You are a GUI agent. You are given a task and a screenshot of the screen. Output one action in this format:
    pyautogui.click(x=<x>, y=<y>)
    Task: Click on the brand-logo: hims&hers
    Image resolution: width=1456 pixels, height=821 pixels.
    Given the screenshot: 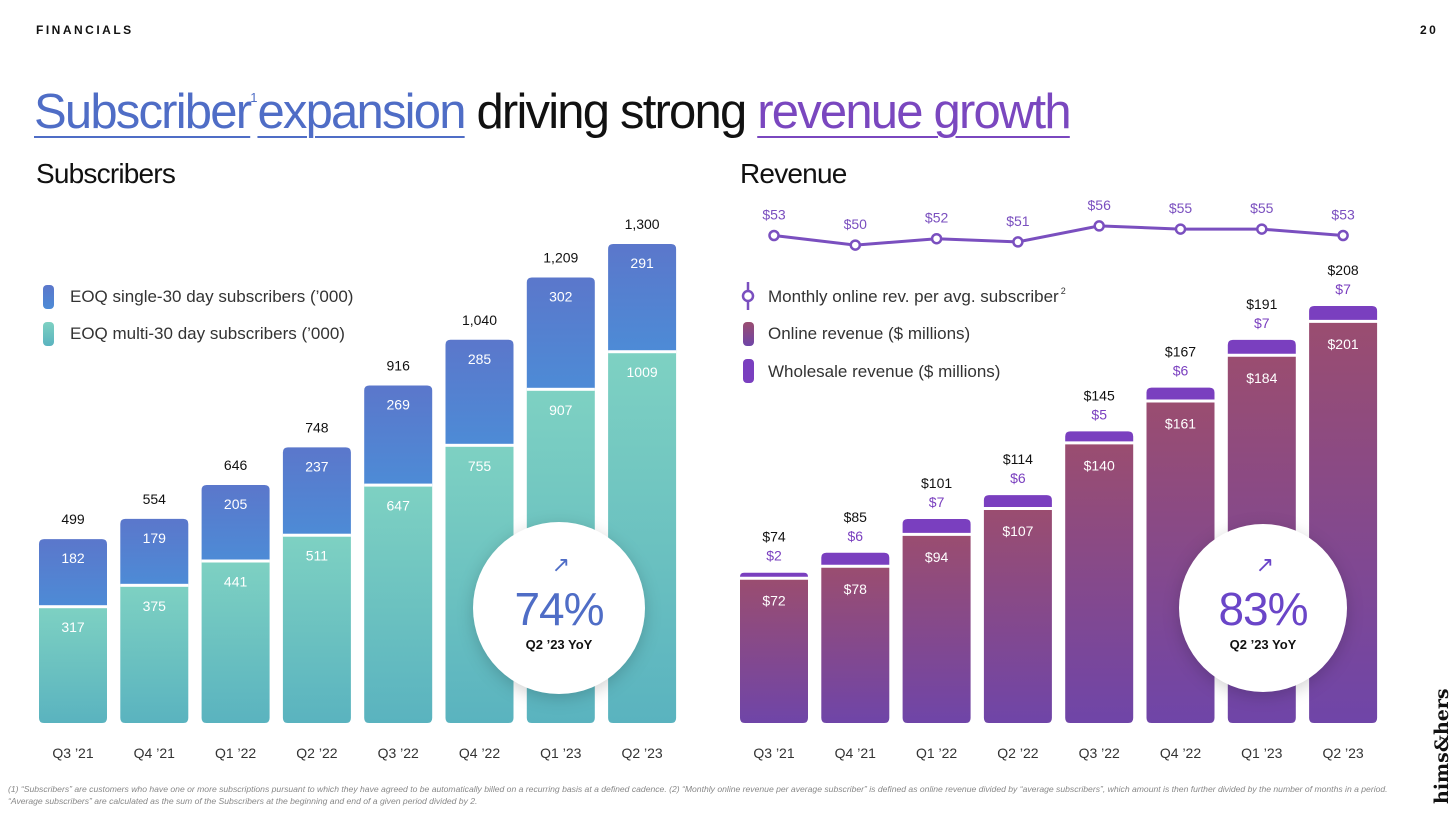 What is the action you would take?
    pyautogui.click(x=1442, y=746)
    